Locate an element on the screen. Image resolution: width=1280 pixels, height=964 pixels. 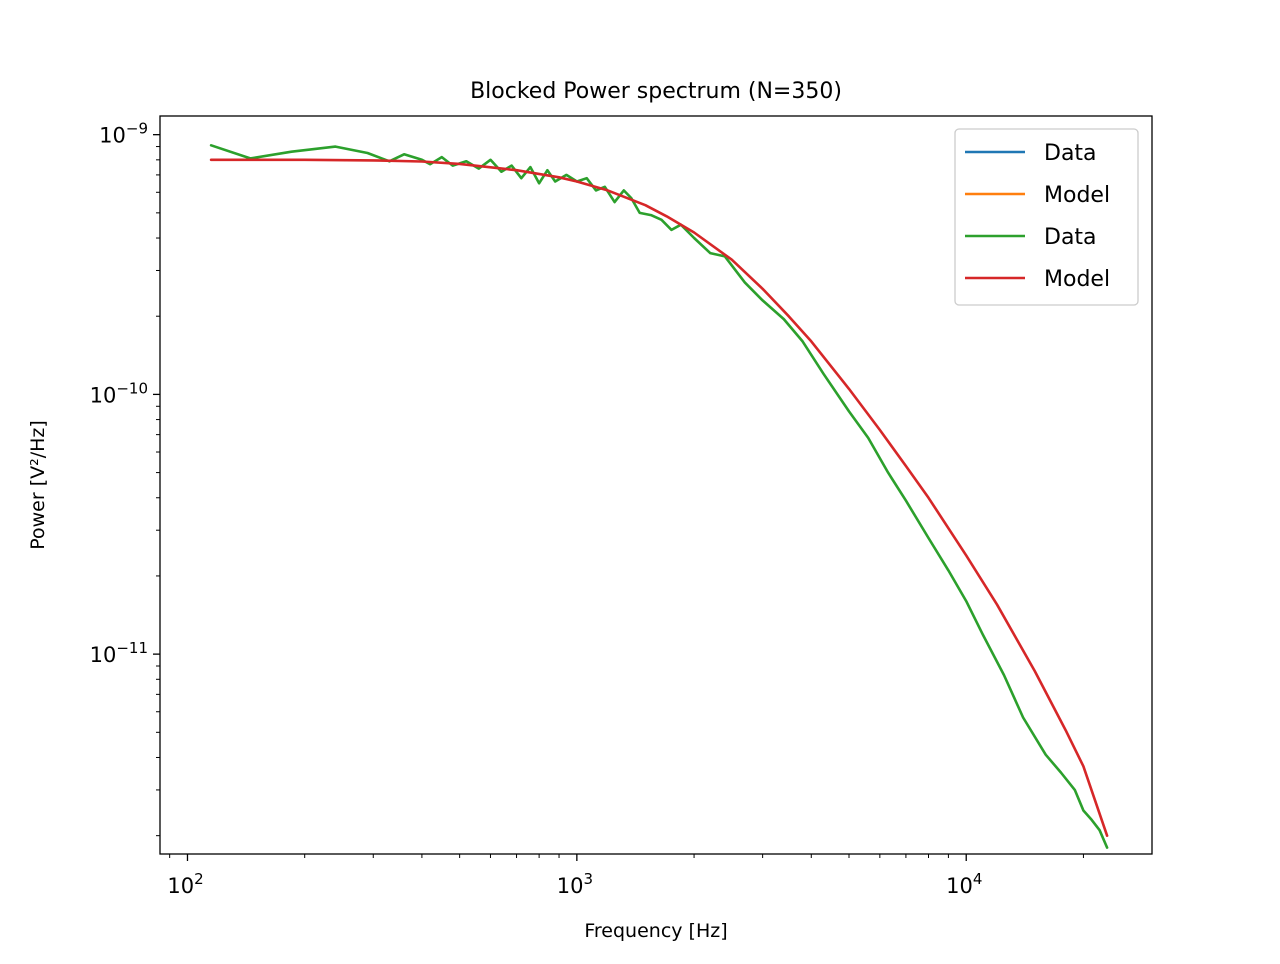
chart-title: Blocked Power spectrum (N=350) is located at coordinates (656, 91).